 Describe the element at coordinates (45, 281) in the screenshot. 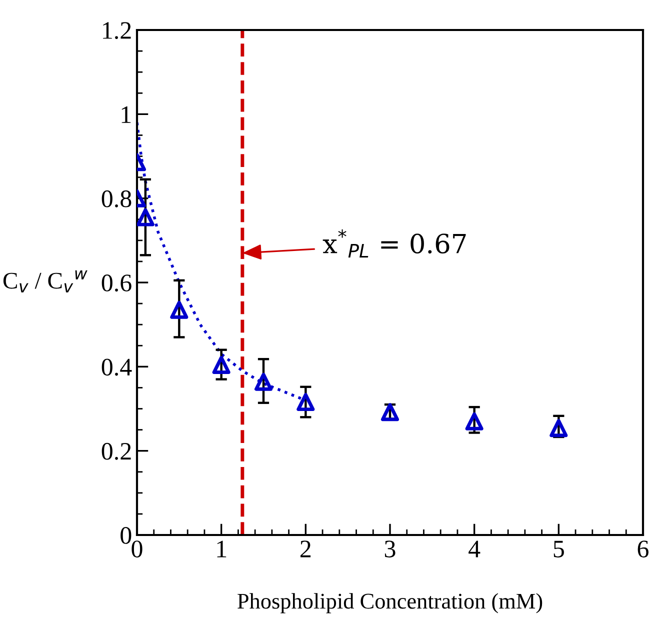

I see `y-axis-title: C$_{v}$ / C$_{v}$$^{w}$` at that location.